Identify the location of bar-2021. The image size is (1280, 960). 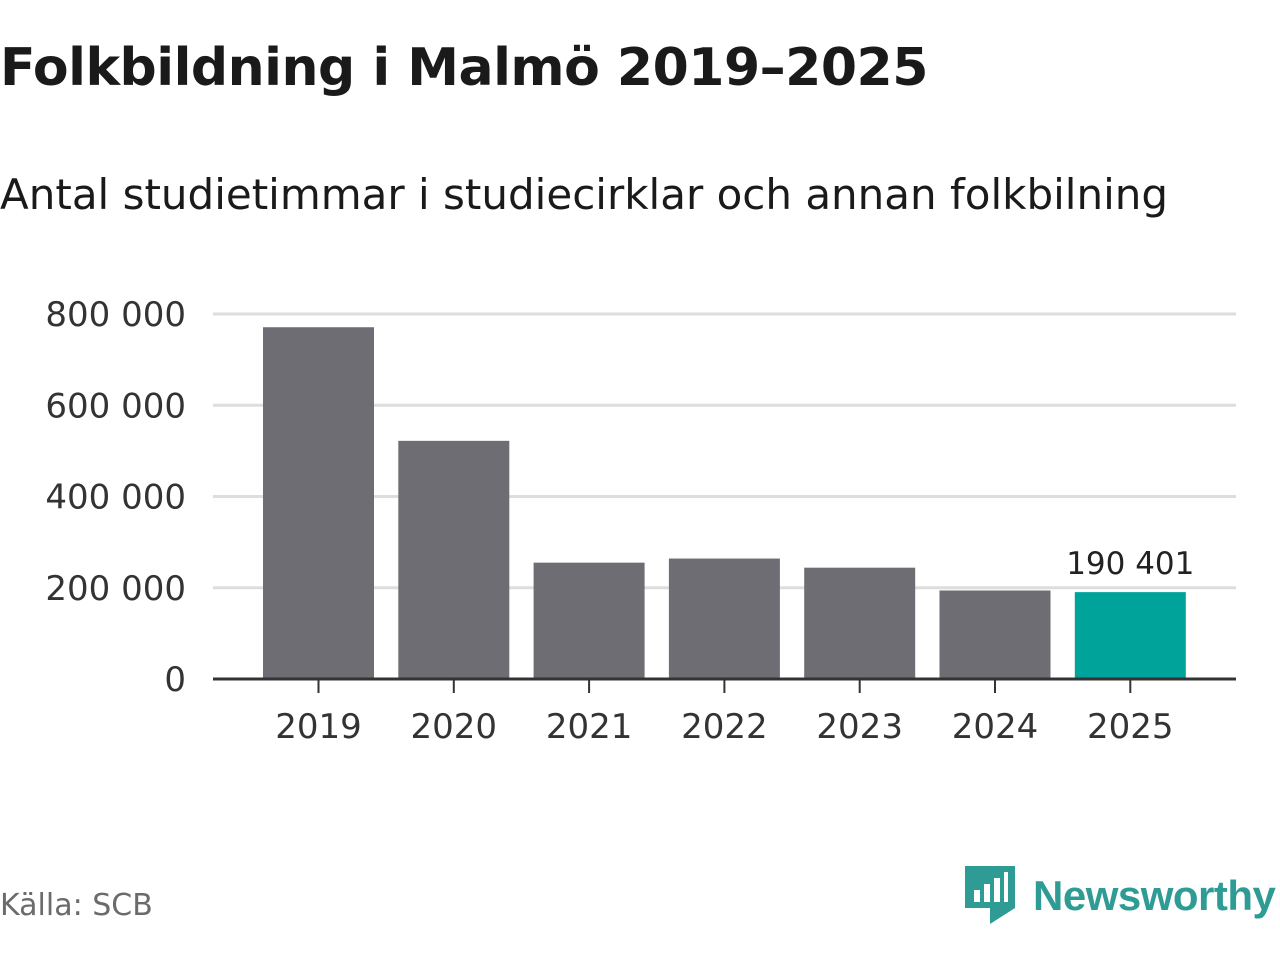
(589, 620).